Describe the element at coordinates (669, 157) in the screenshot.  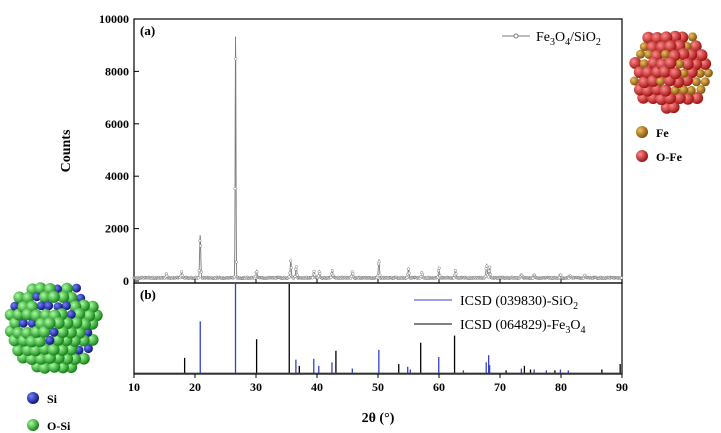
I see `key-o-fe-label: O-Fe` at that location.